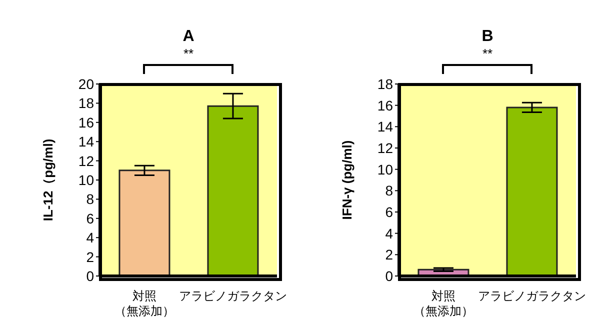 The image size is (615, 332). I want to click on chart-title: B, so click(487, 37).